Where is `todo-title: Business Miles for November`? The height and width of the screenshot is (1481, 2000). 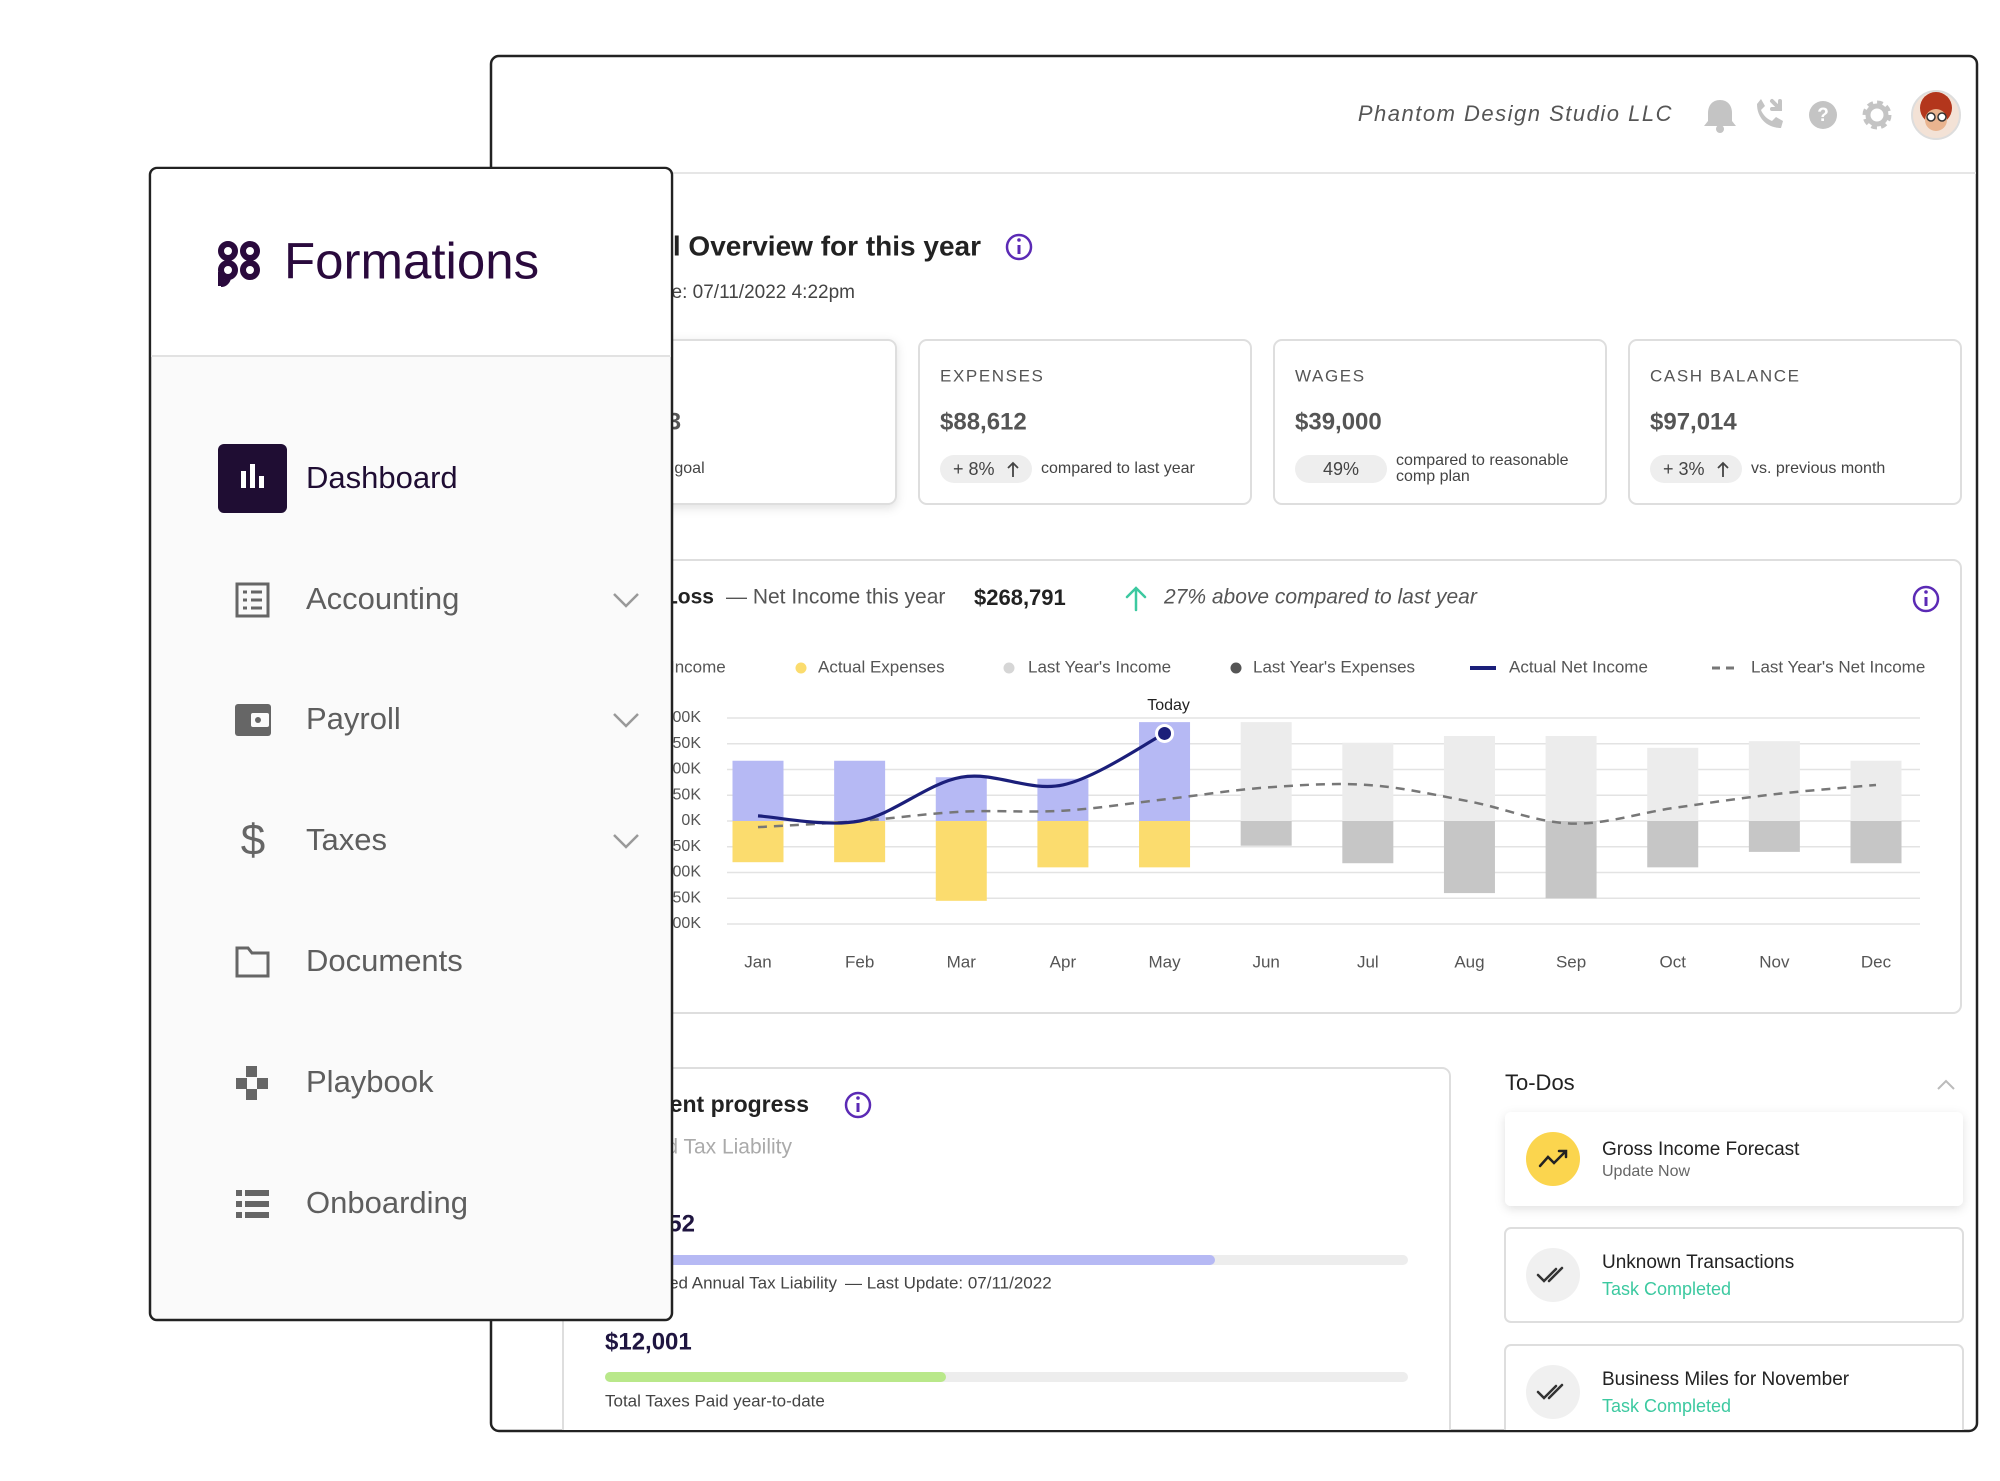
todo-title: Business Miles for November is located at coordinates (1726, 1379).